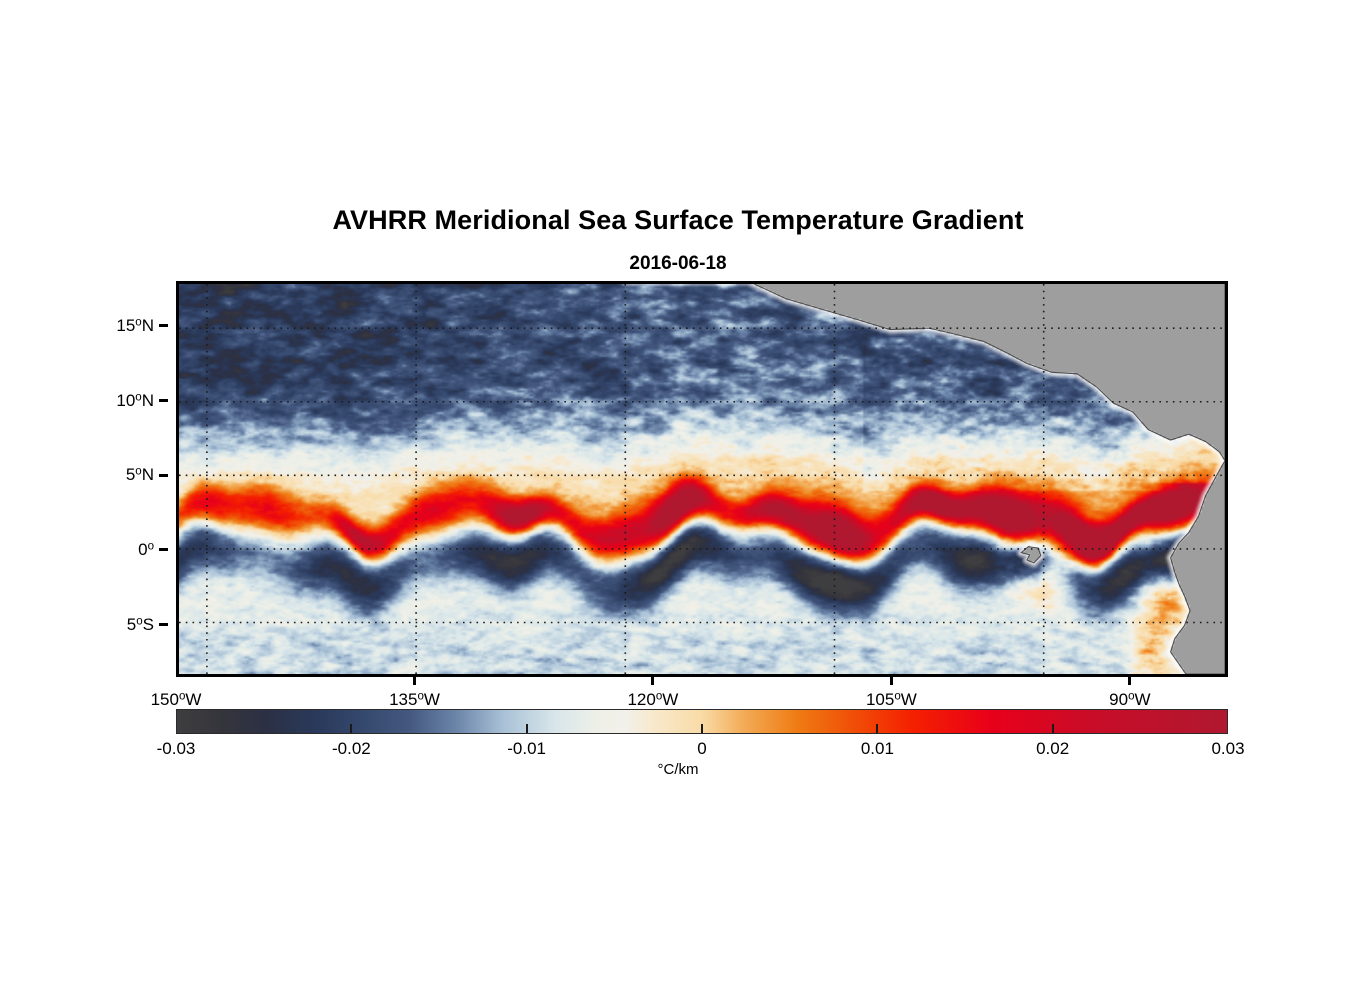 The height and width of the screenshot is (1000, 1356). I want to click on figure-subtitle: 2016-06-18, so click(678, 263).